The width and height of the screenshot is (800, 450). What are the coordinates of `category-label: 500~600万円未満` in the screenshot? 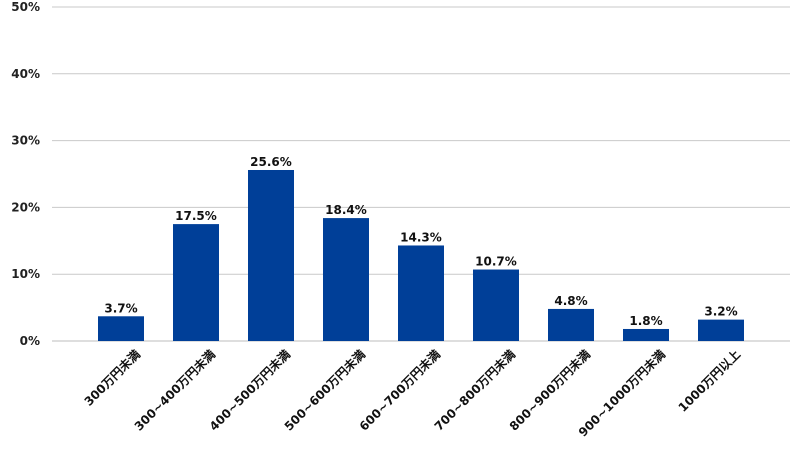 It's located at (324, 390).